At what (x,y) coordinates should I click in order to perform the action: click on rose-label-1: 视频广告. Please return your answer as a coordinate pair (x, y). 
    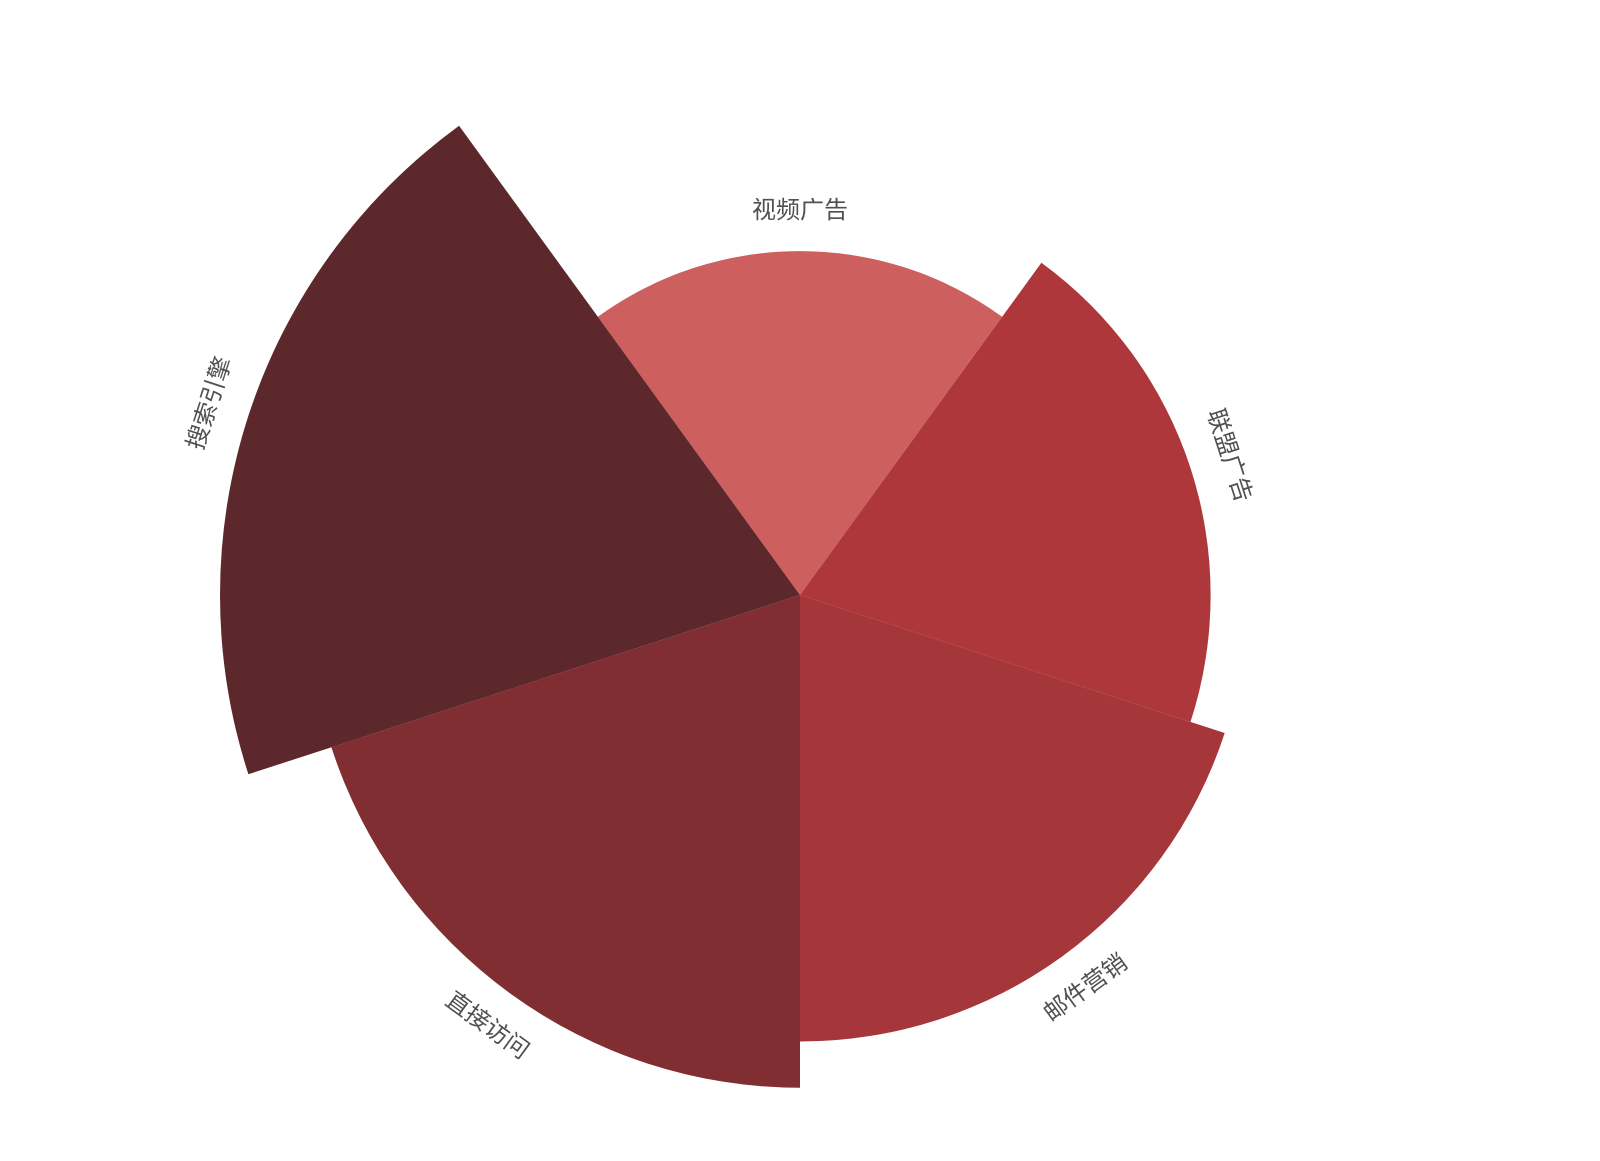
    Looking at the image, I should click on (800, 210).